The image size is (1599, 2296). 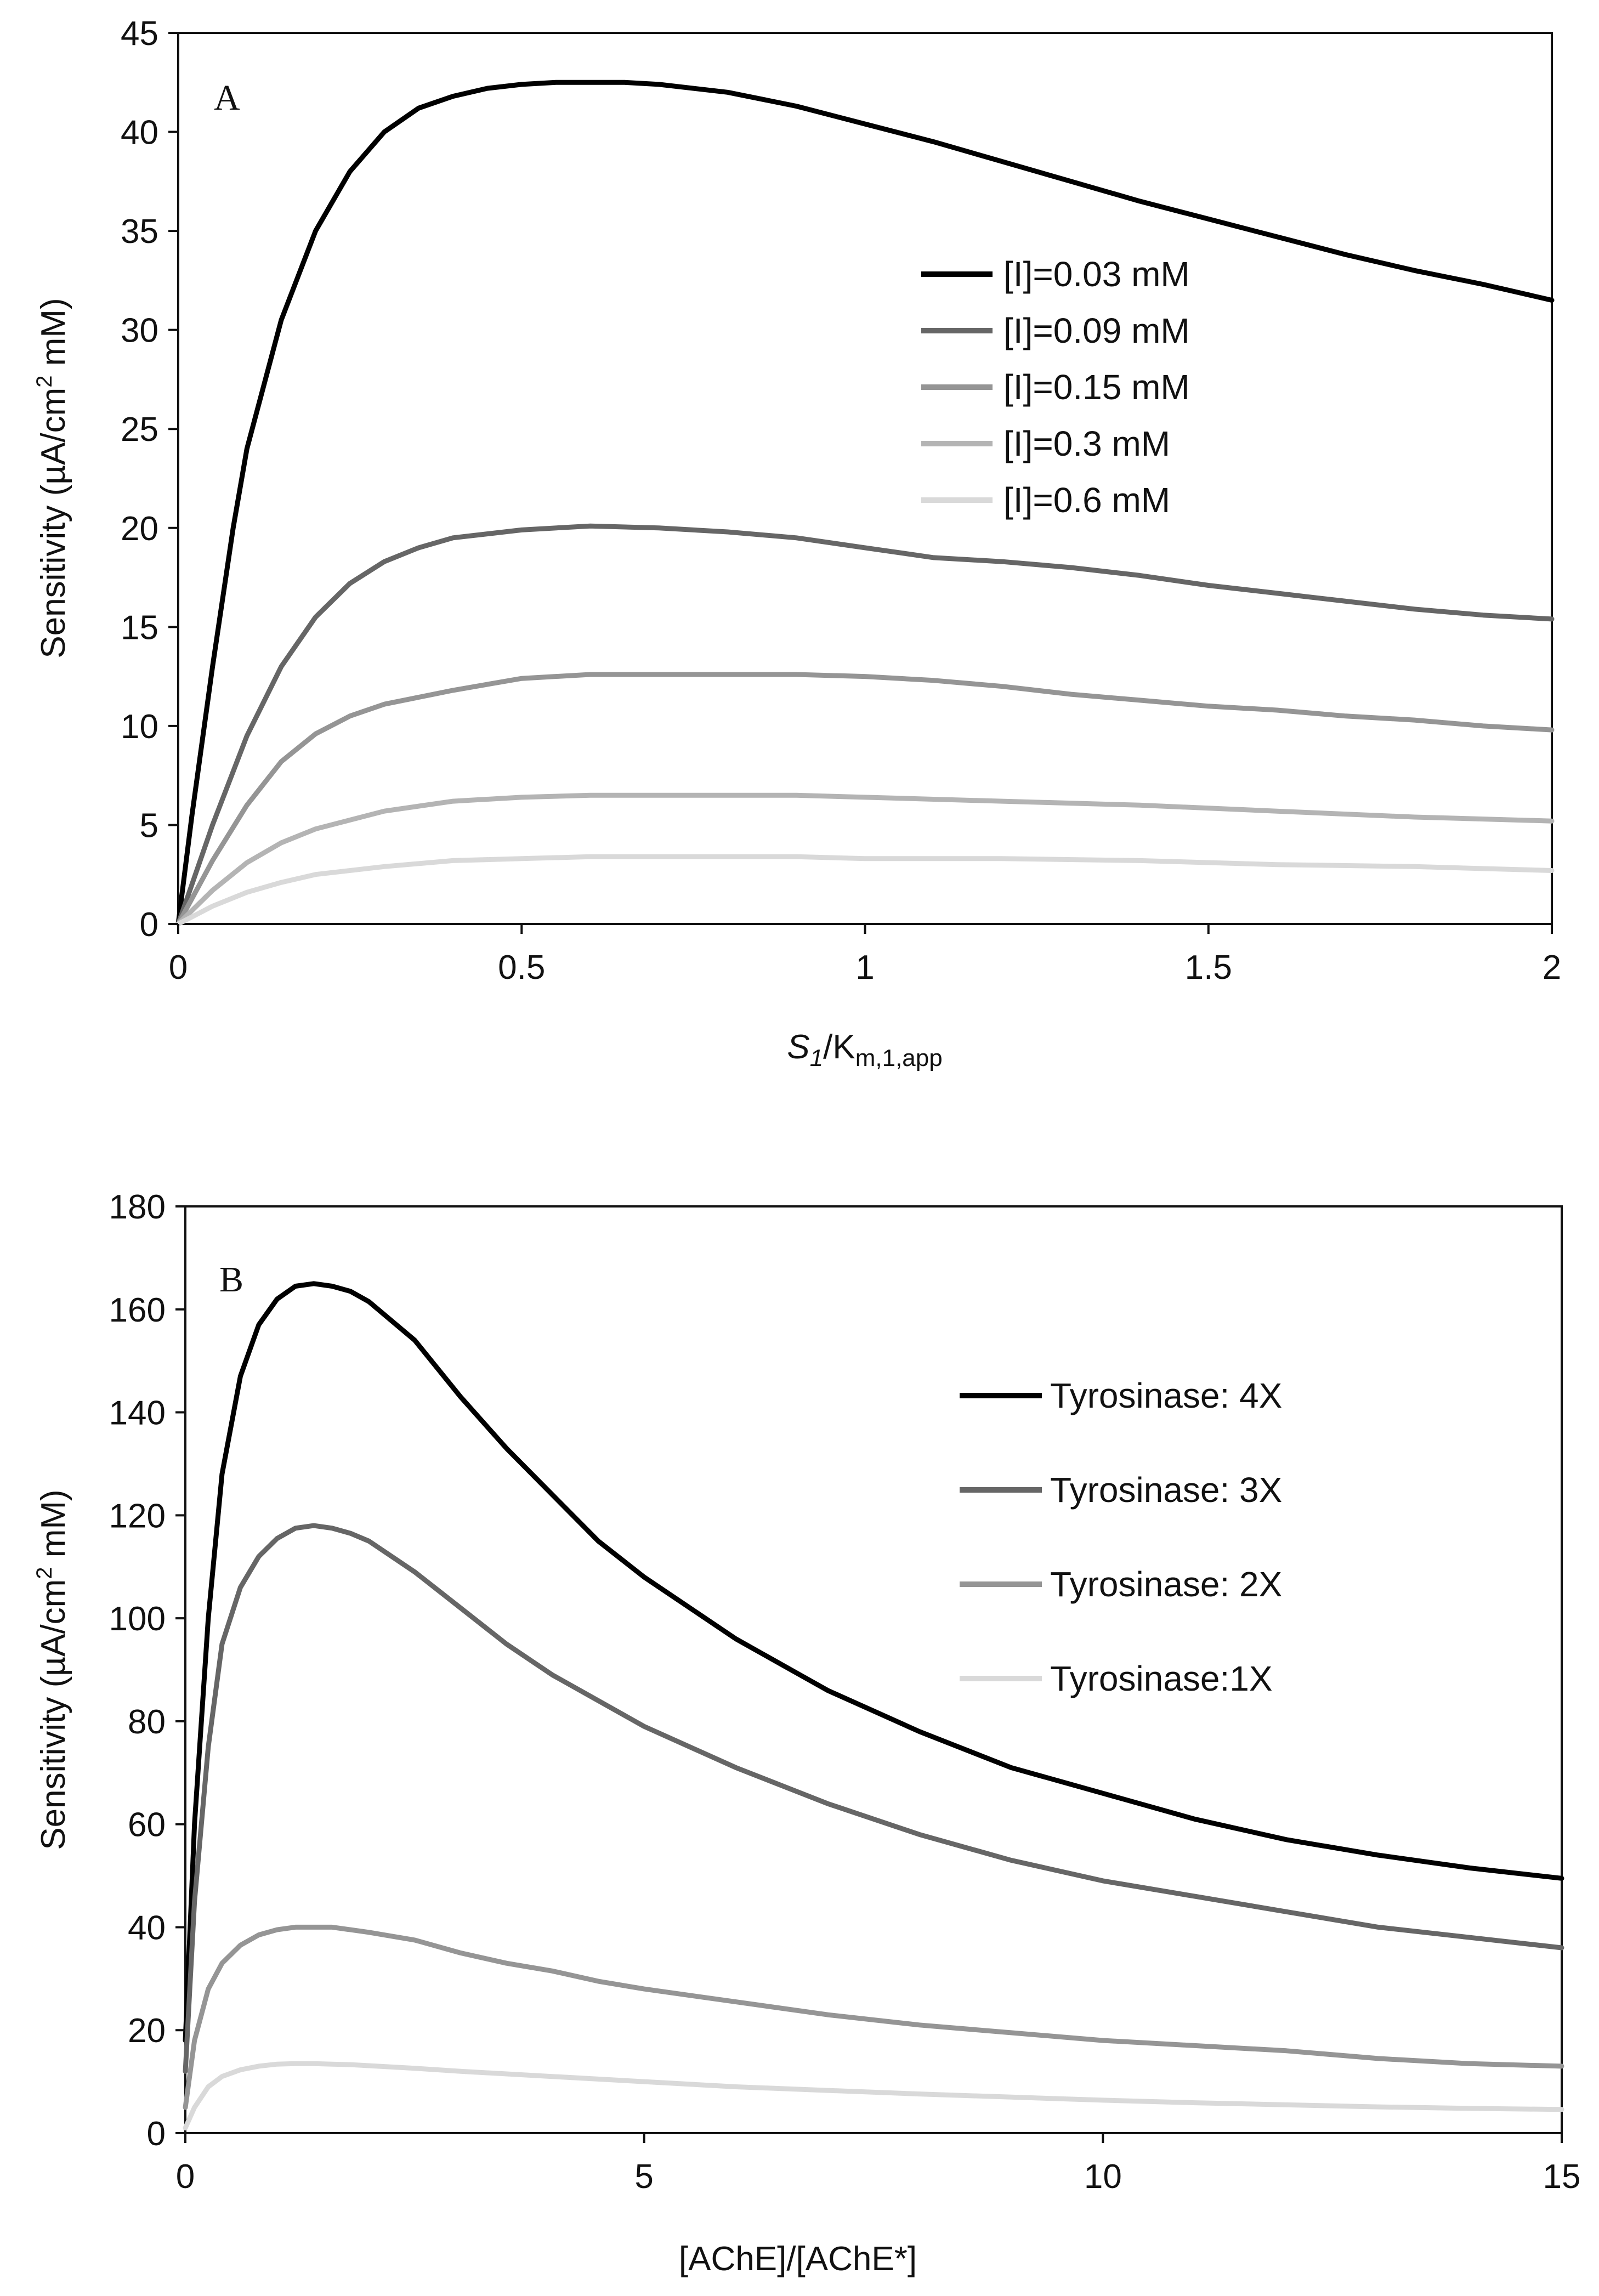 I want to click on y-axis-title-a-after: mM), so click(x=53, y=336).